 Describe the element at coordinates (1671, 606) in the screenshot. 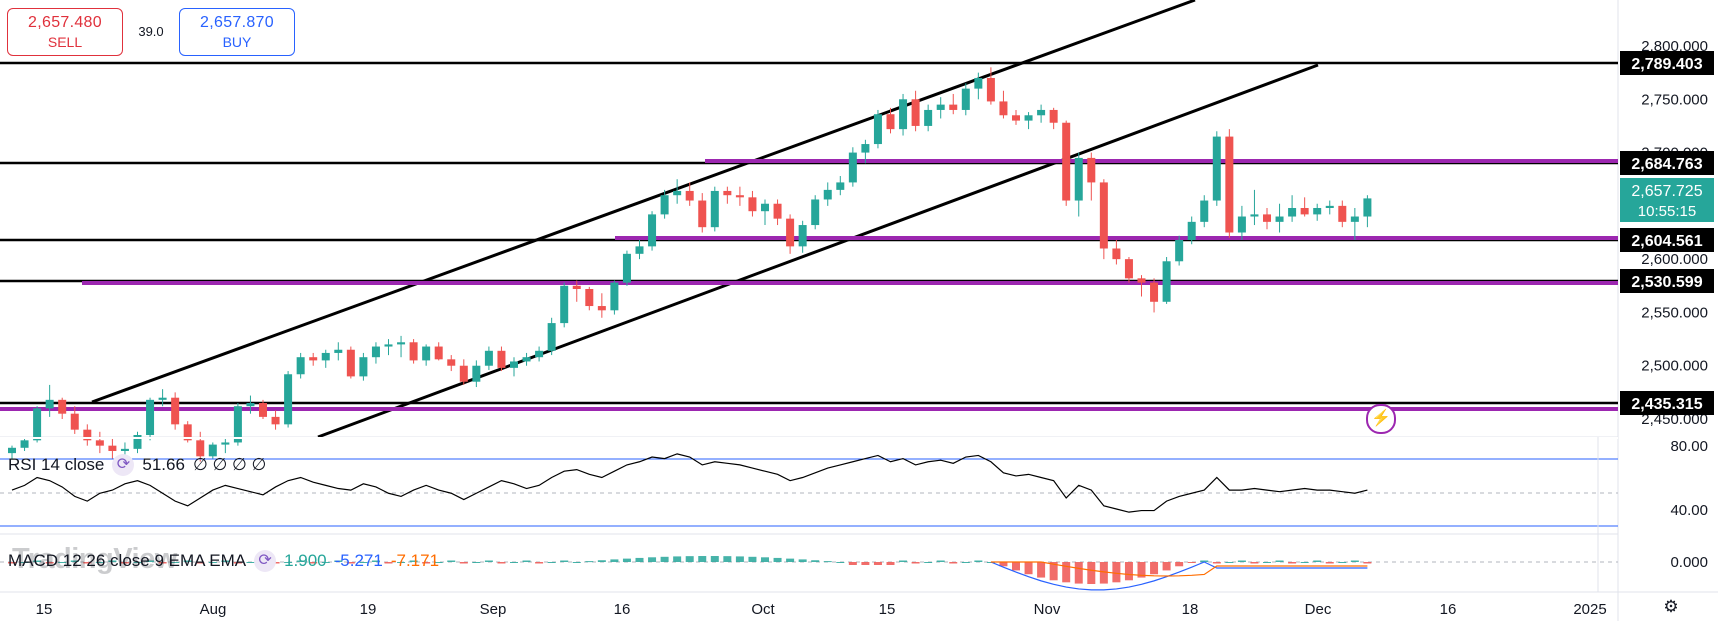

I see `settings-icon: ⚙` at that location.